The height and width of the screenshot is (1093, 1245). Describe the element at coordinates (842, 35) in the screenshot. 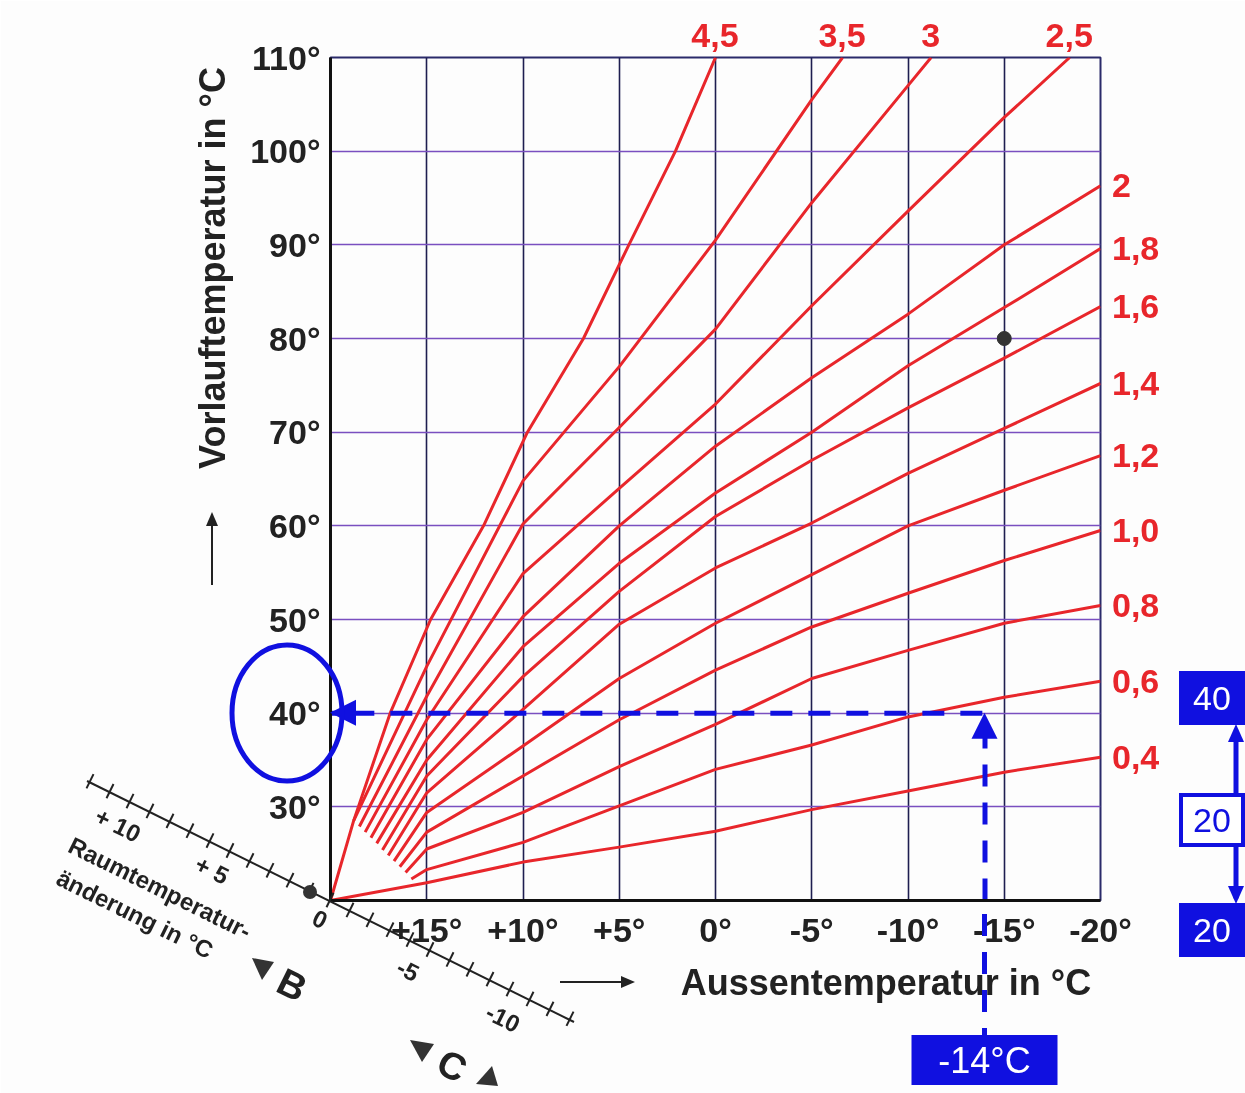

I see `series-label: 3,5` at that location.